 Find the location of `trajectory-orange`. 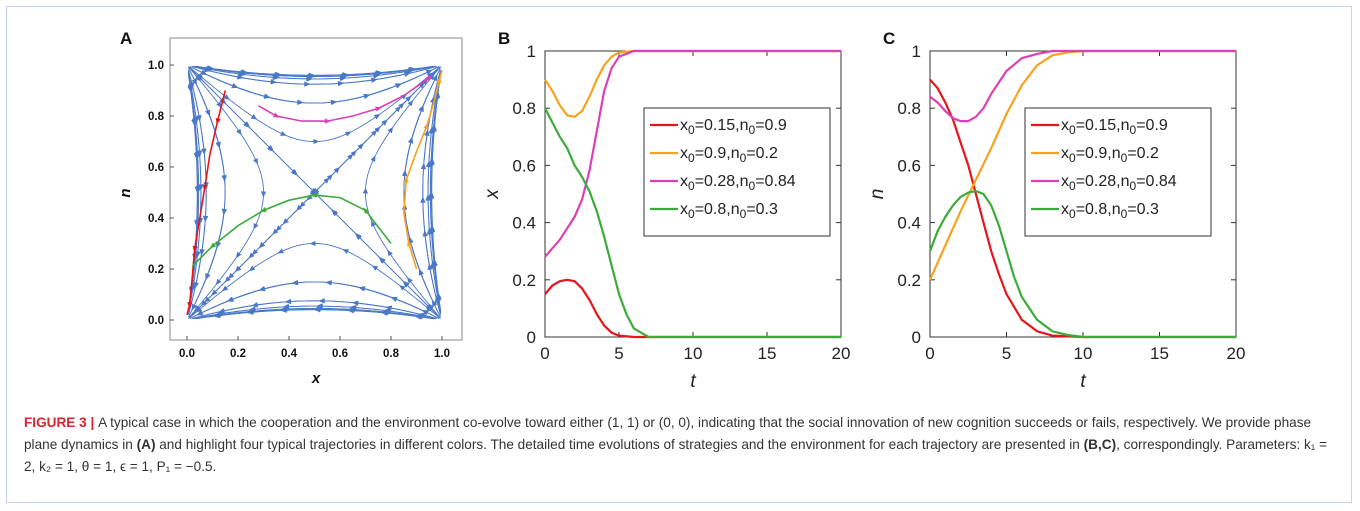

trajectory-orange is located at coordinates (422, 169).